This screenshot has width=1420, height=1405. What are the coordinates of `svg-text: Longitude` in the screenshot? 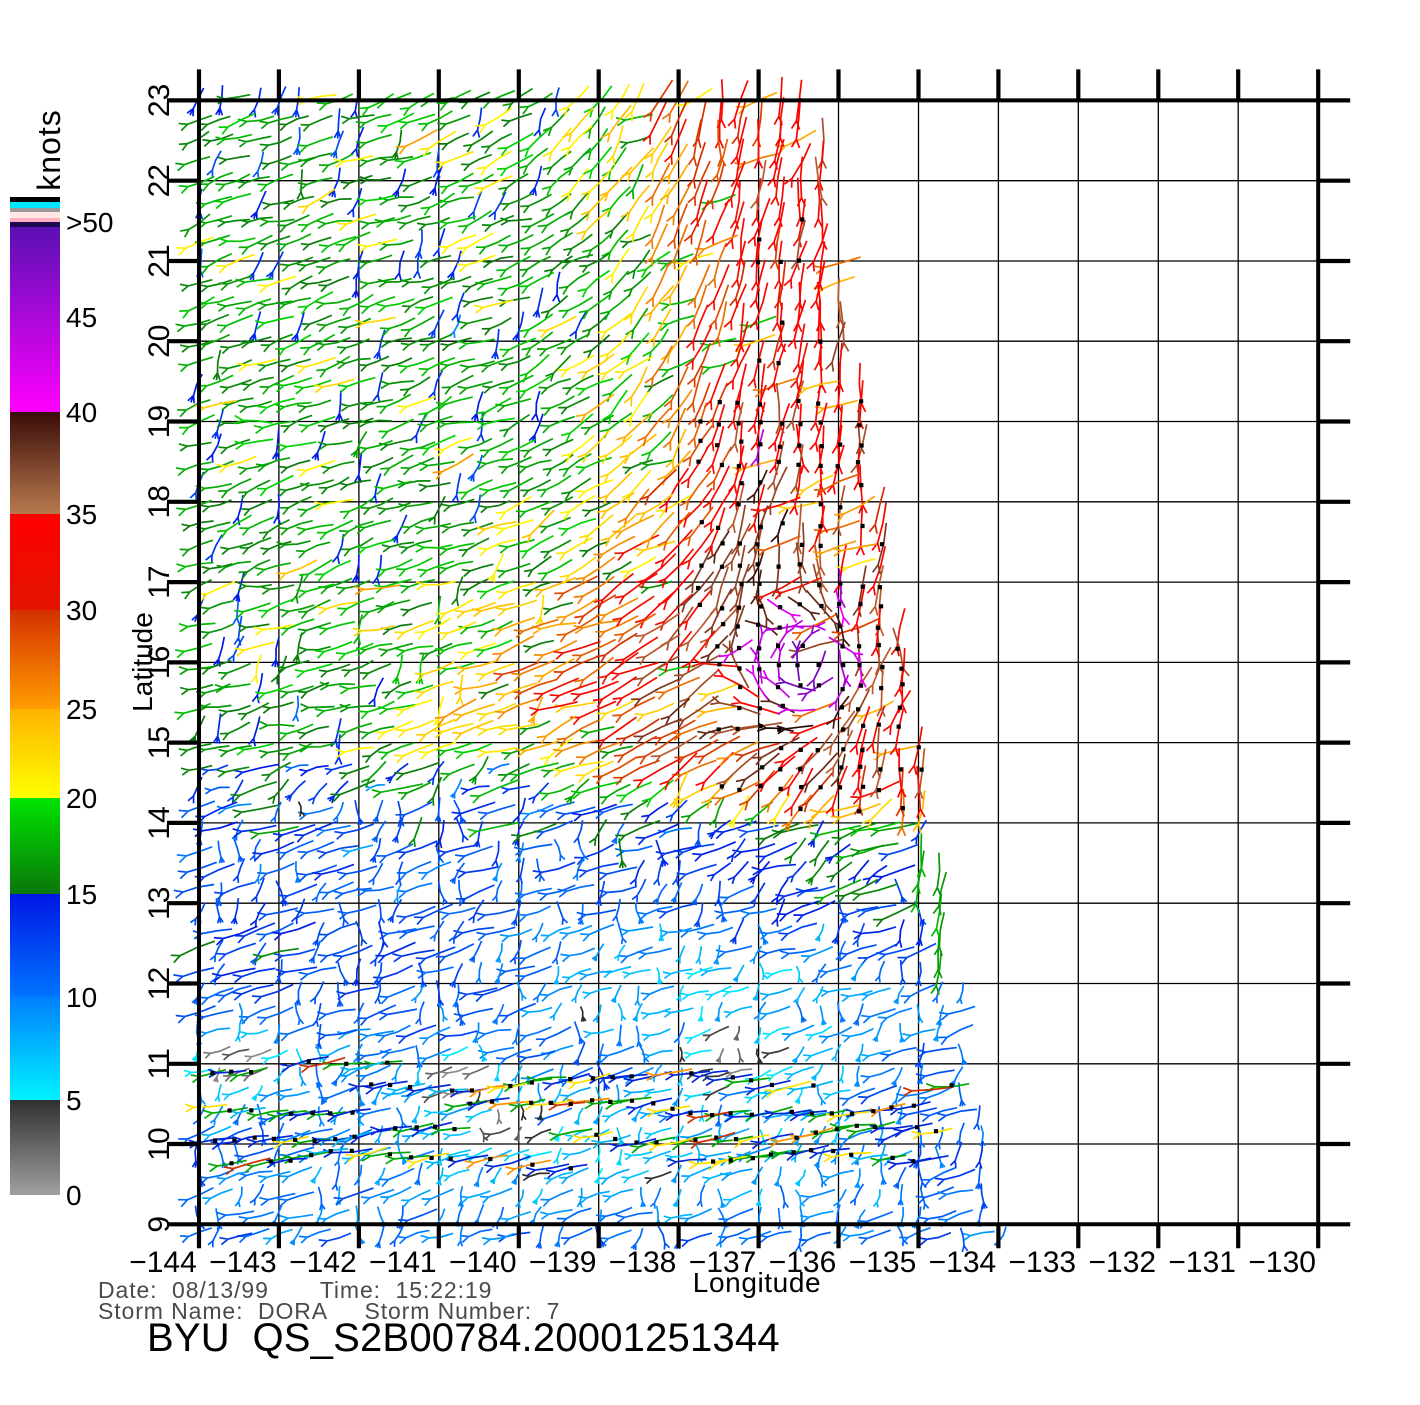 It's located at (757, 1282).